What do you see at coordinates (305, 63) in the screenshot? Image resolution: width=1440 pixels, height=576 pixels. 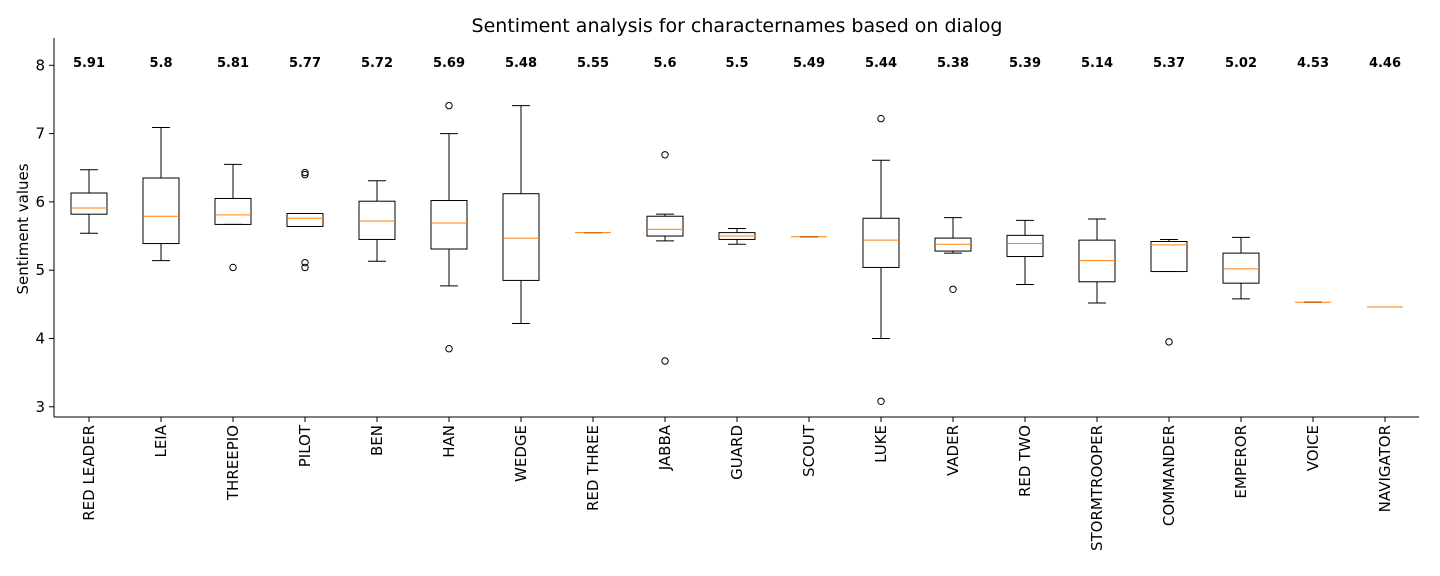 I see `mean-label: 5.77` at bounding box center [305, 63].